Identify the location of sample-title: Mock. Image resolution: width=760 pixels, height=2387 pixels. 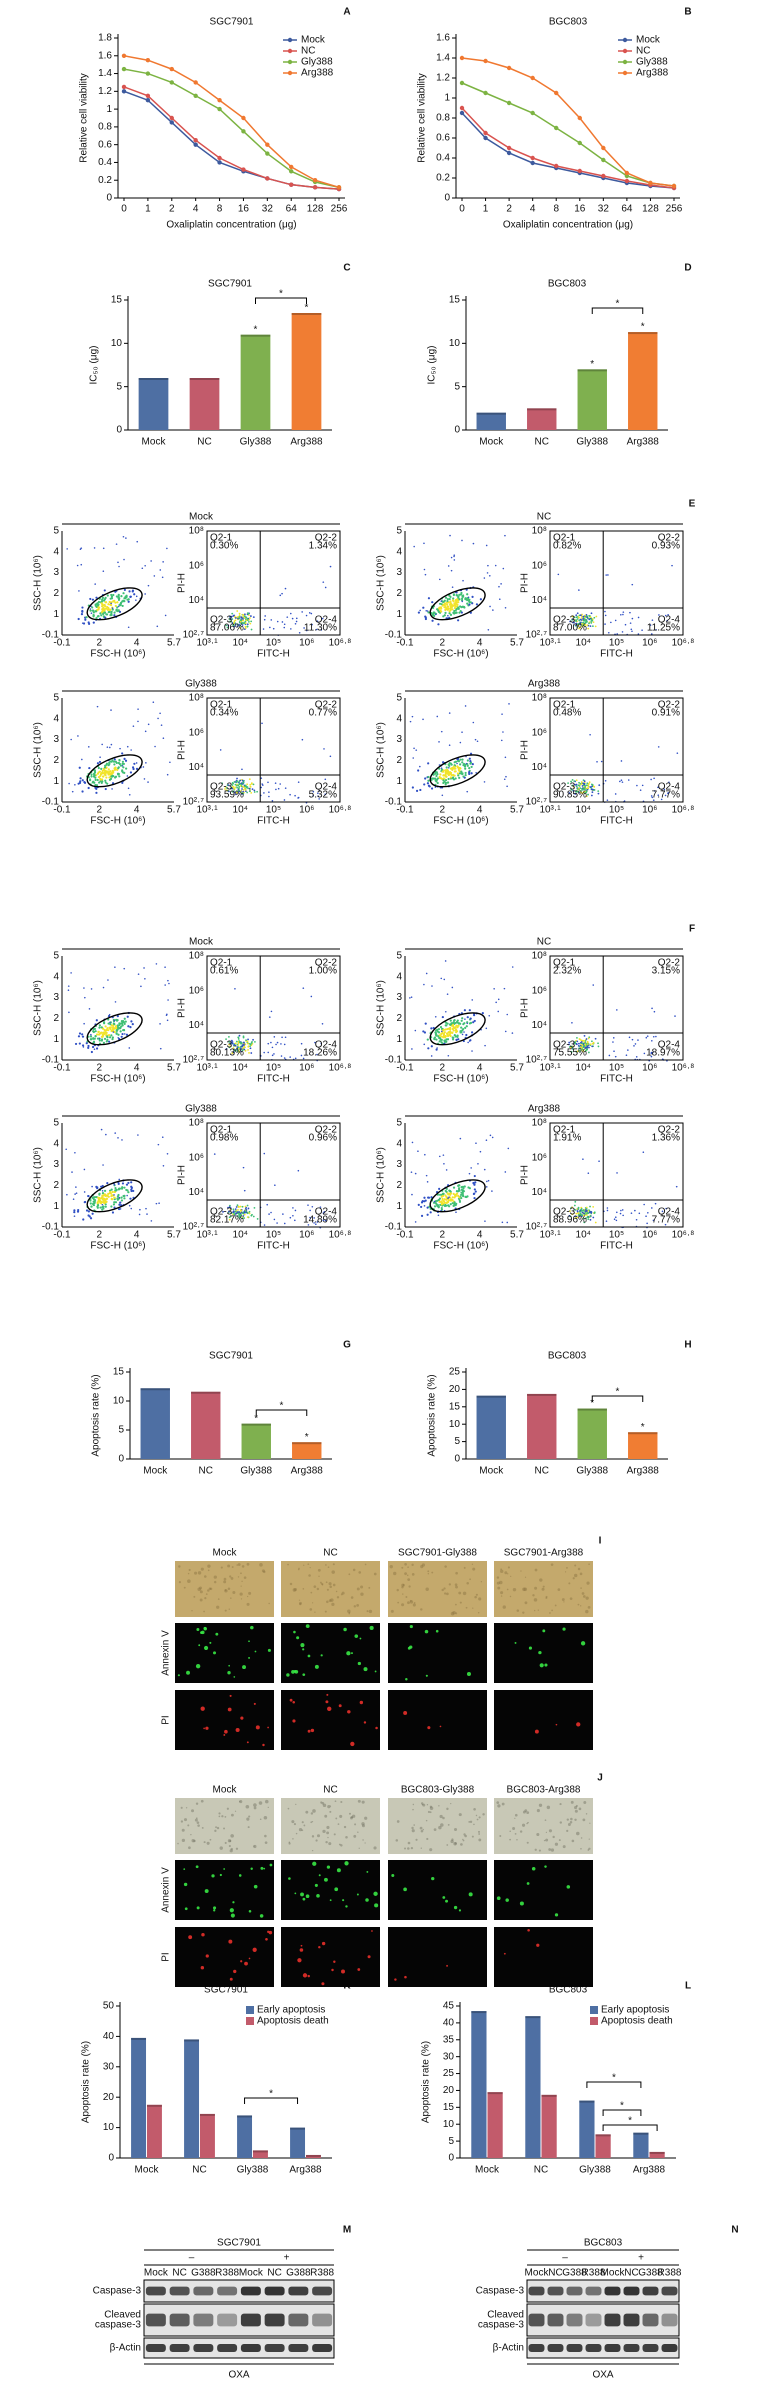
(201, 517).